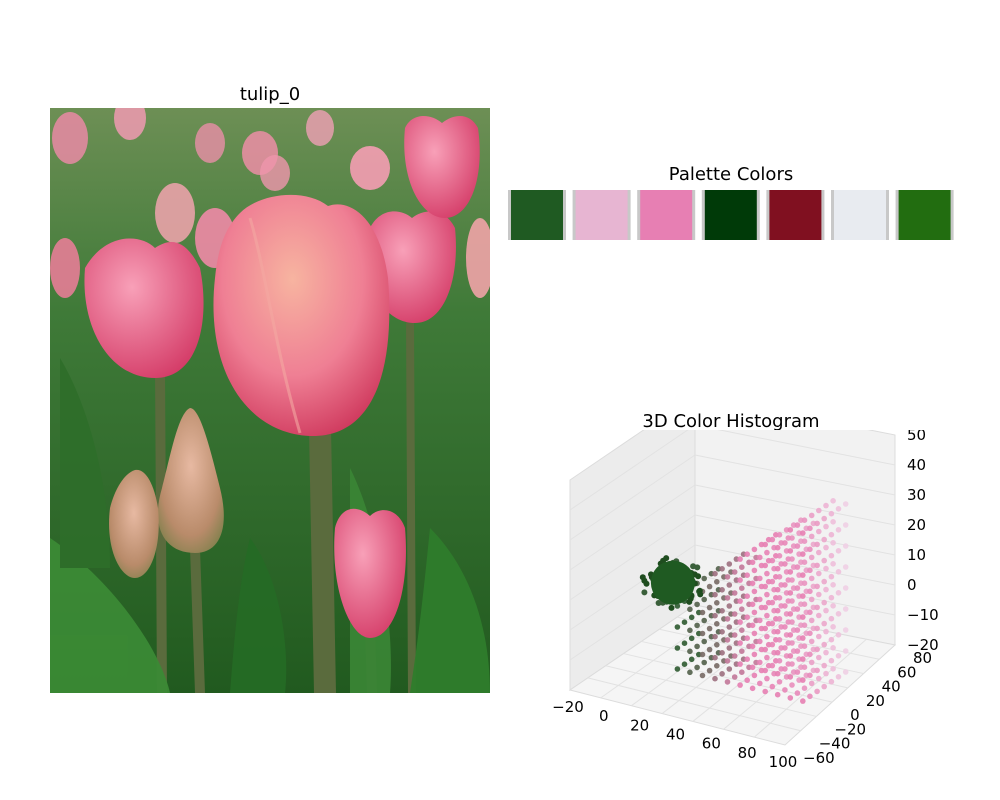 The height and width of the screenshot is (800, 1000). Describe the element at coordinates (912, 585) in the screenshot. I see `z-tick-label: 0` at that location.